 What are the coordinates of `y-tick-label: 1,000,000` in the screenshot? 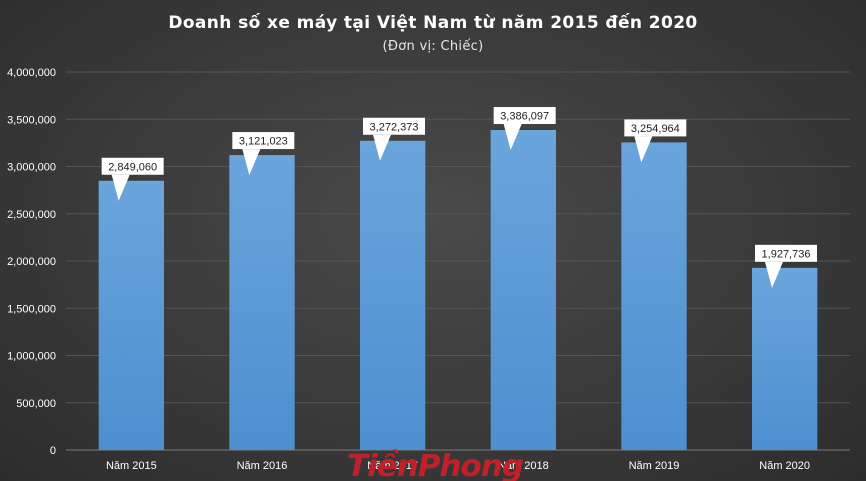 It's located at (31, 357).